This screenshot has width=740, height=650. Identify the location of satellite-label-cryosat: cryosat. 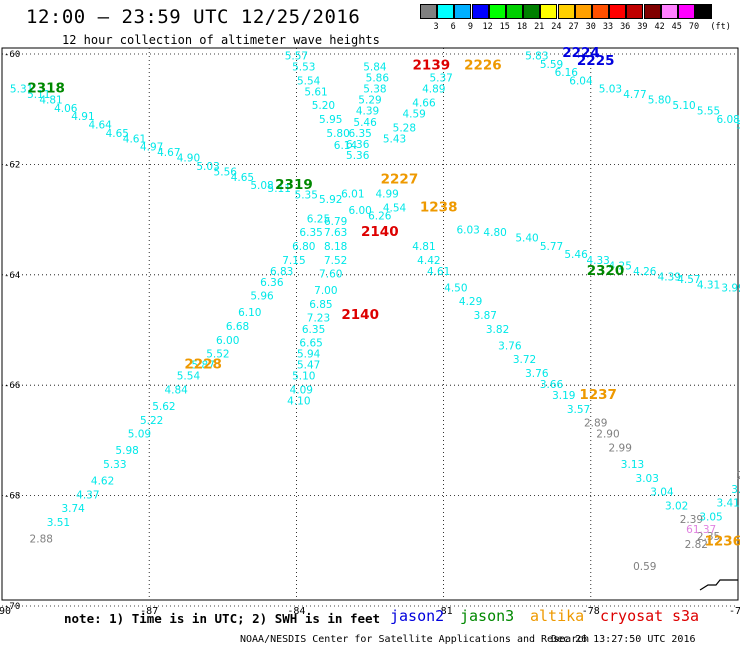
(632, 616).